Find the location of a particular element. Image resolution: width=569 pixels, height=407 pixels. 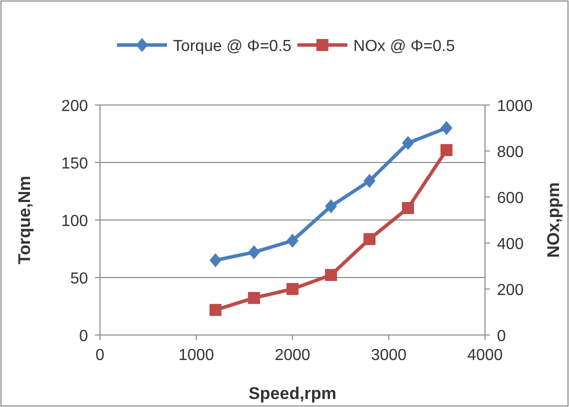

y-tick-label: 200 is located at coordinates (74, 106).